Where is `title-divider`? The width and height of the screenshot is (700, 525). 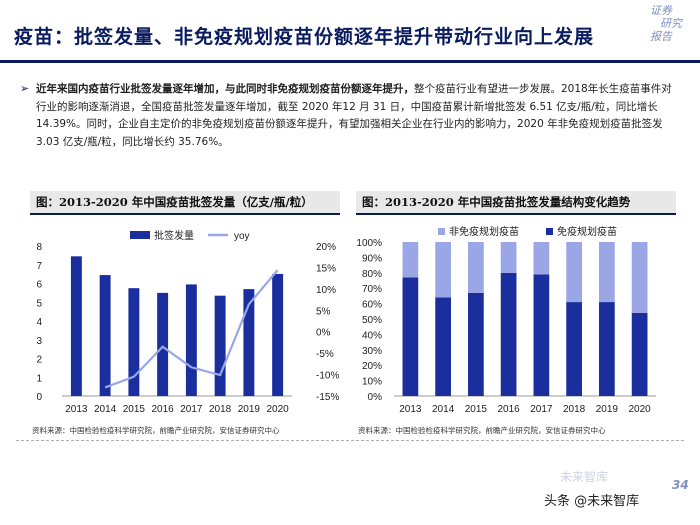 title-divider is located at coordinates (350, 61).